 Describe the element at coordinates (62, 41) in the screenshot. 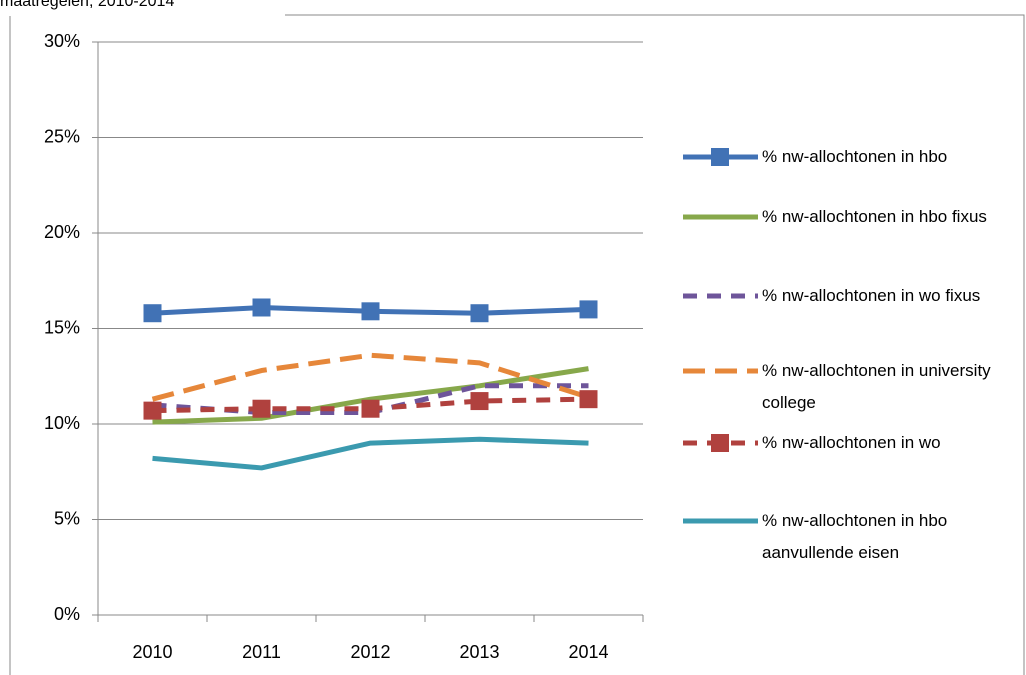

I see `y-tick-label: 30%` at that location.